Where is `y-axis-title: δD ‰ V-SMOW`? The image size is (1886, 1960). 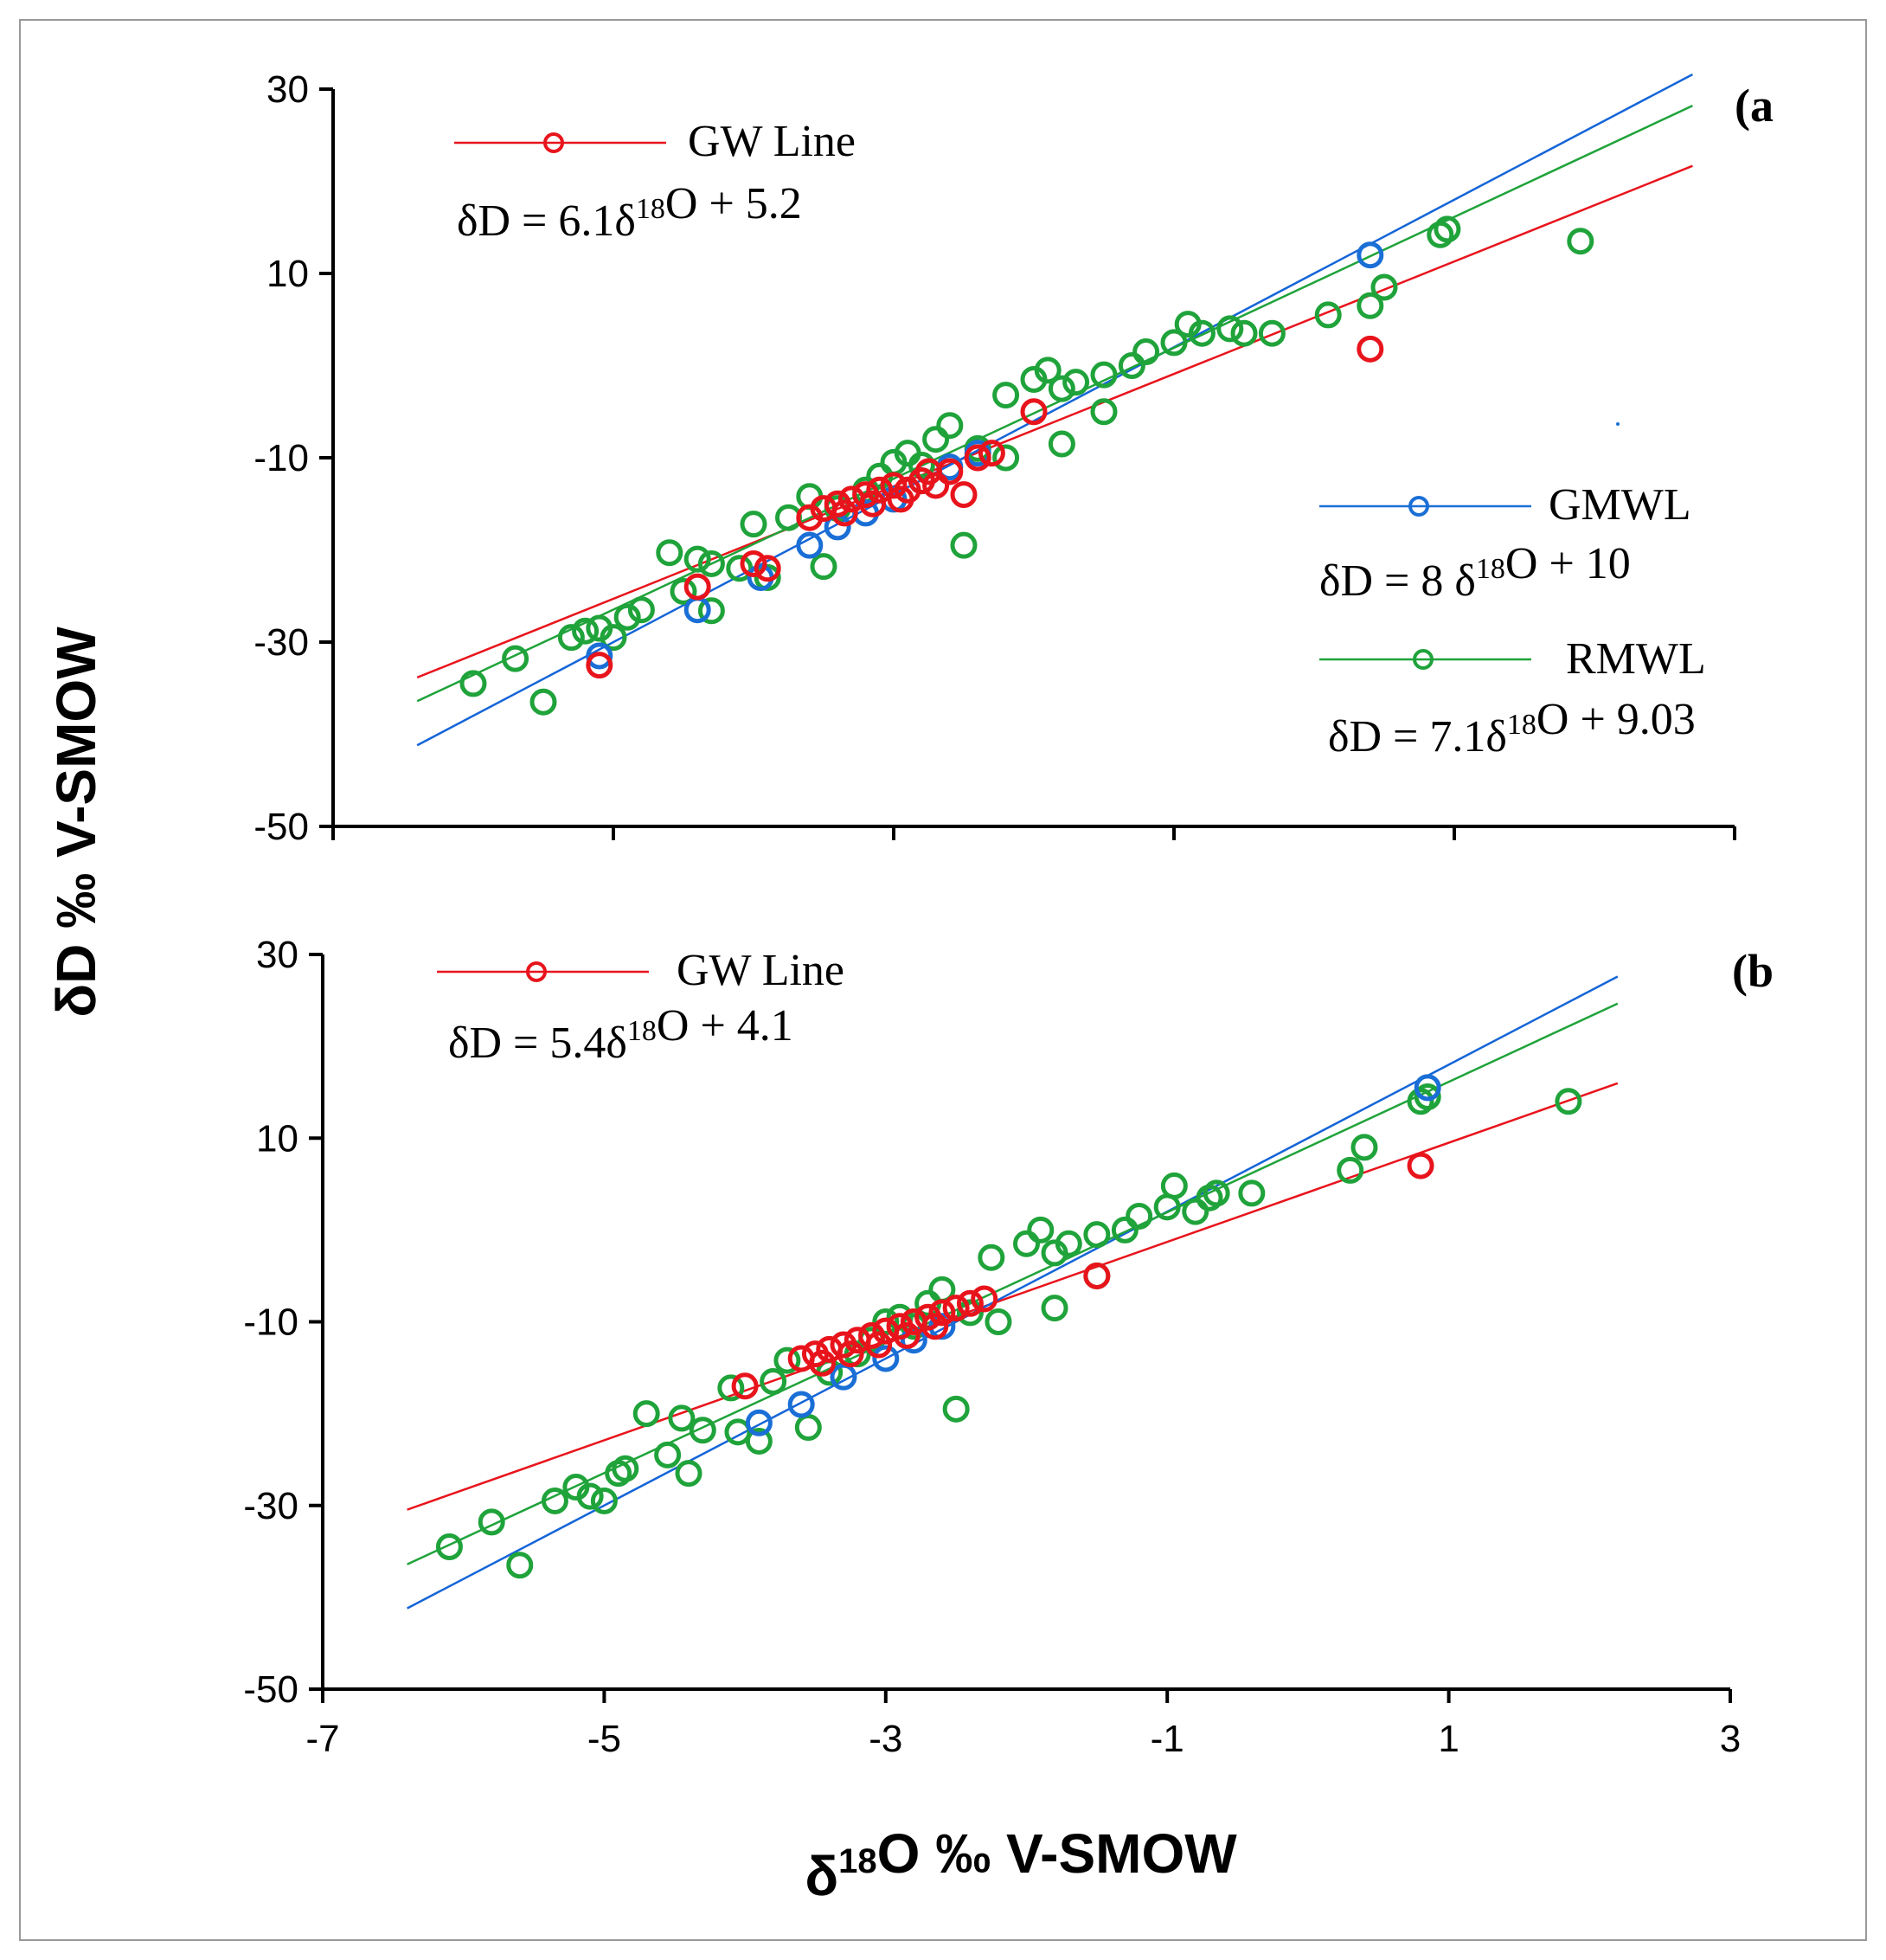 y-axis-title: δD ‰ V-SMOW is located at coordinates (76, 822).